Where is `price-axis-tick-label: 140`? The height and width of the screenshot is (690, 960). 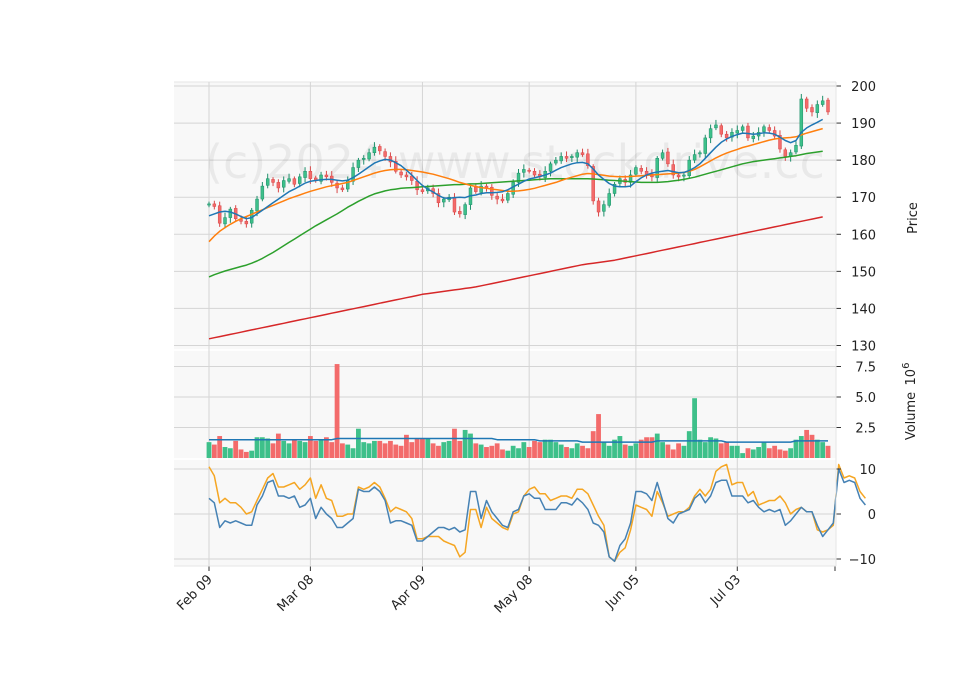 price-axis-tick-label: 140 is located at coordinates (863, 309).